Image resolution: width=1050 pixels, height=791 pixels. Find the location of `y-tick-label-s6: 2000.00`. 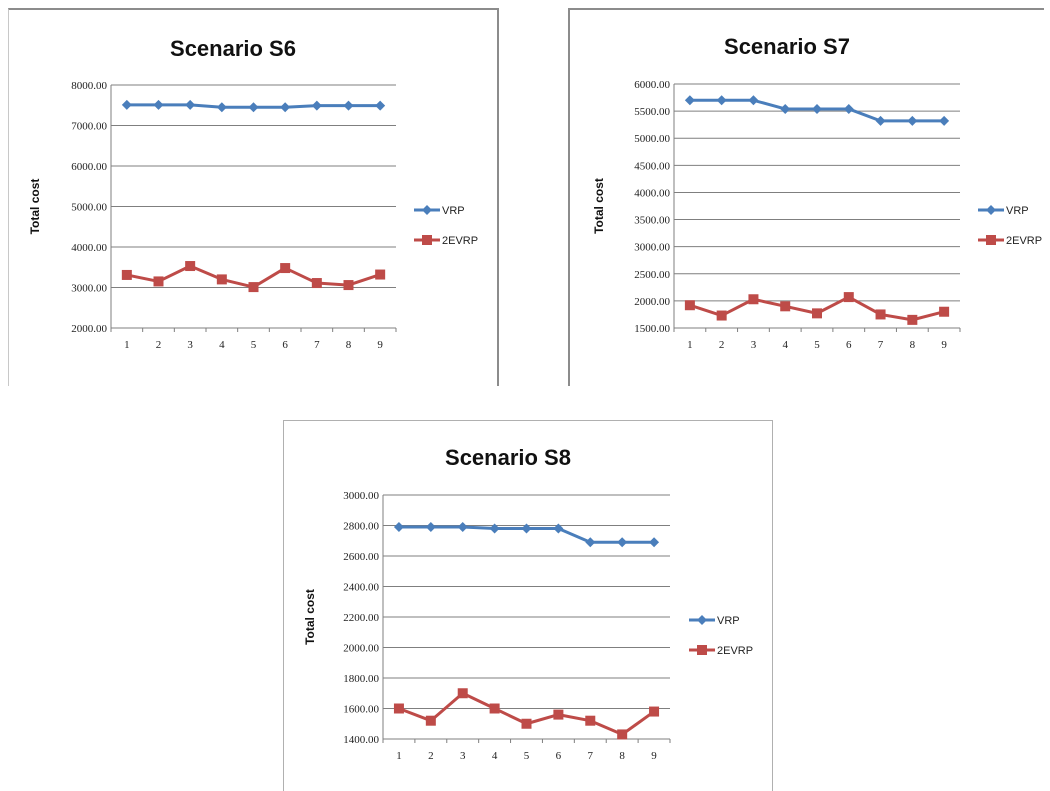

y-tick-label-s6: 2000.00 is located at coordinates (89, 329).